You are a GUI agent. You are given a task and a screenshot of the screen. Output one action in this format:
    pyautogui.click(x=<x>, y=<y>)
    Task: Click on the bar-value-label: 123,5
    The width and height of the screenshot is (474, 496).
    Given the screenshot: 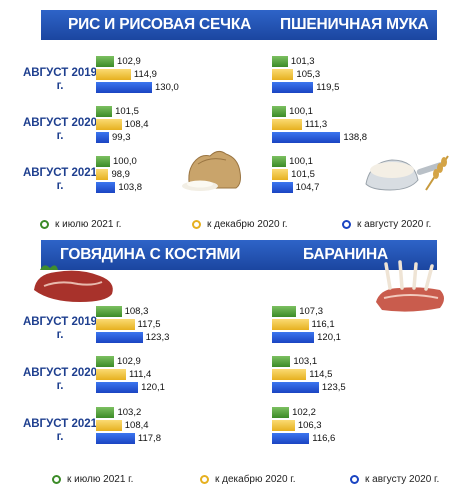 What is the action you would take?
    pyautogui.click(x=333, y=387)
    